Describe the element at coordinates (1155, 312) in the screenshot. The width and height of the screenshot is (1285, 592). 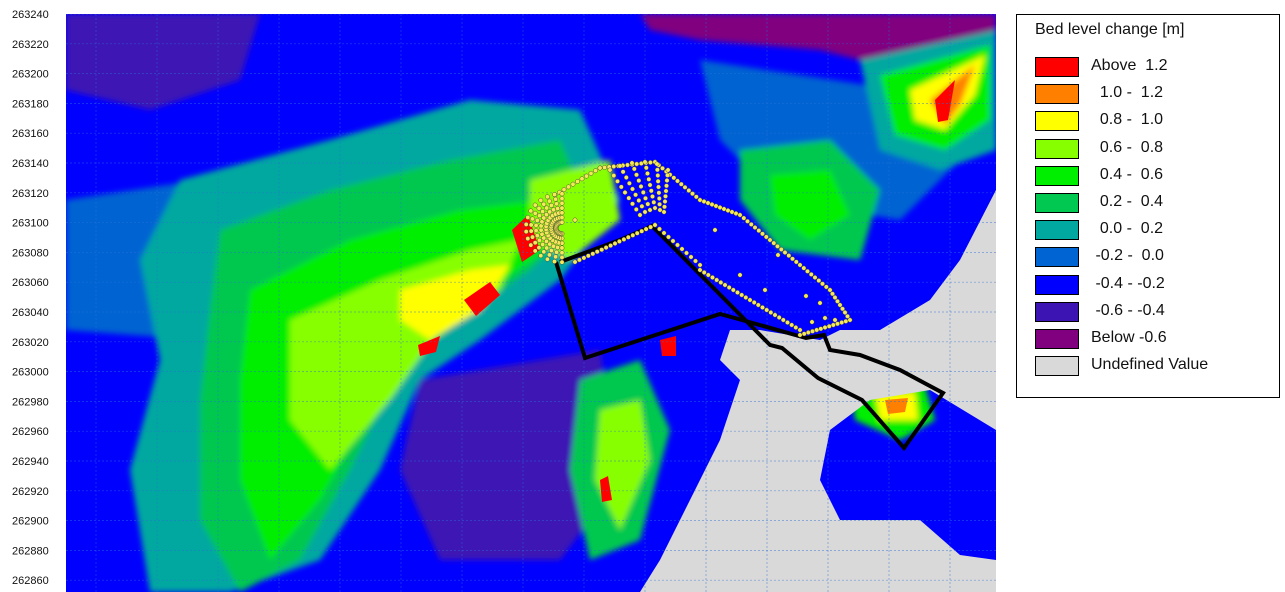
I see `legend-item: -0.6 - -0.4` at that location.